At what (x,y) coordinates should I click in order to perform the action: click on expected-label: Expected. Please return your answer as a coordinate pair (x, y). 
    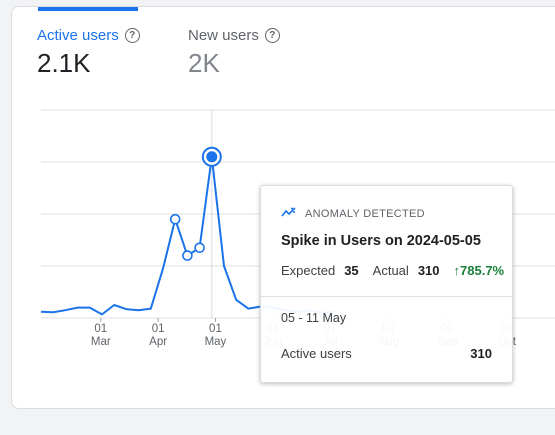
    Looking at the image, I should click on (308, 270).